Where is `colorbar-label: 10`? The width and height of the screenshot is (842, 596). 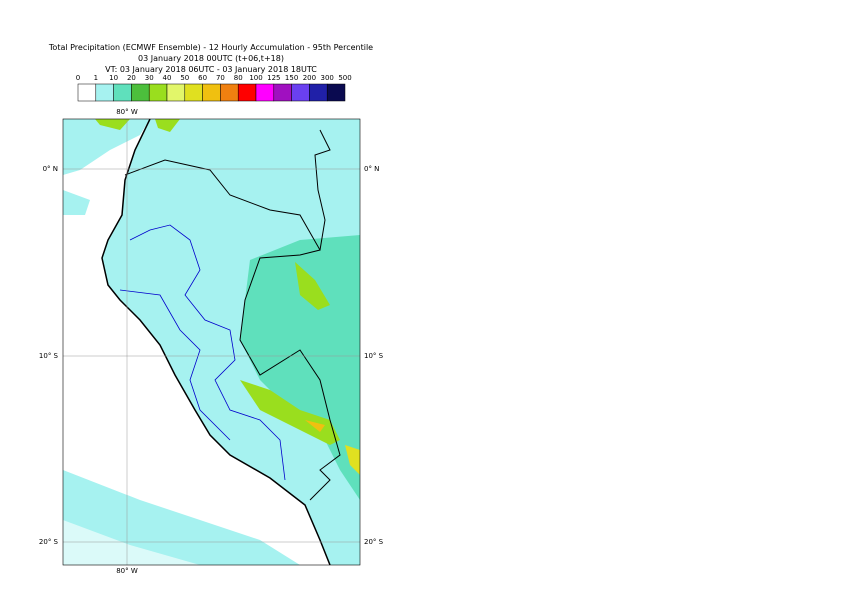
colorbar-label: 10 is located at coordinates (113, 78).